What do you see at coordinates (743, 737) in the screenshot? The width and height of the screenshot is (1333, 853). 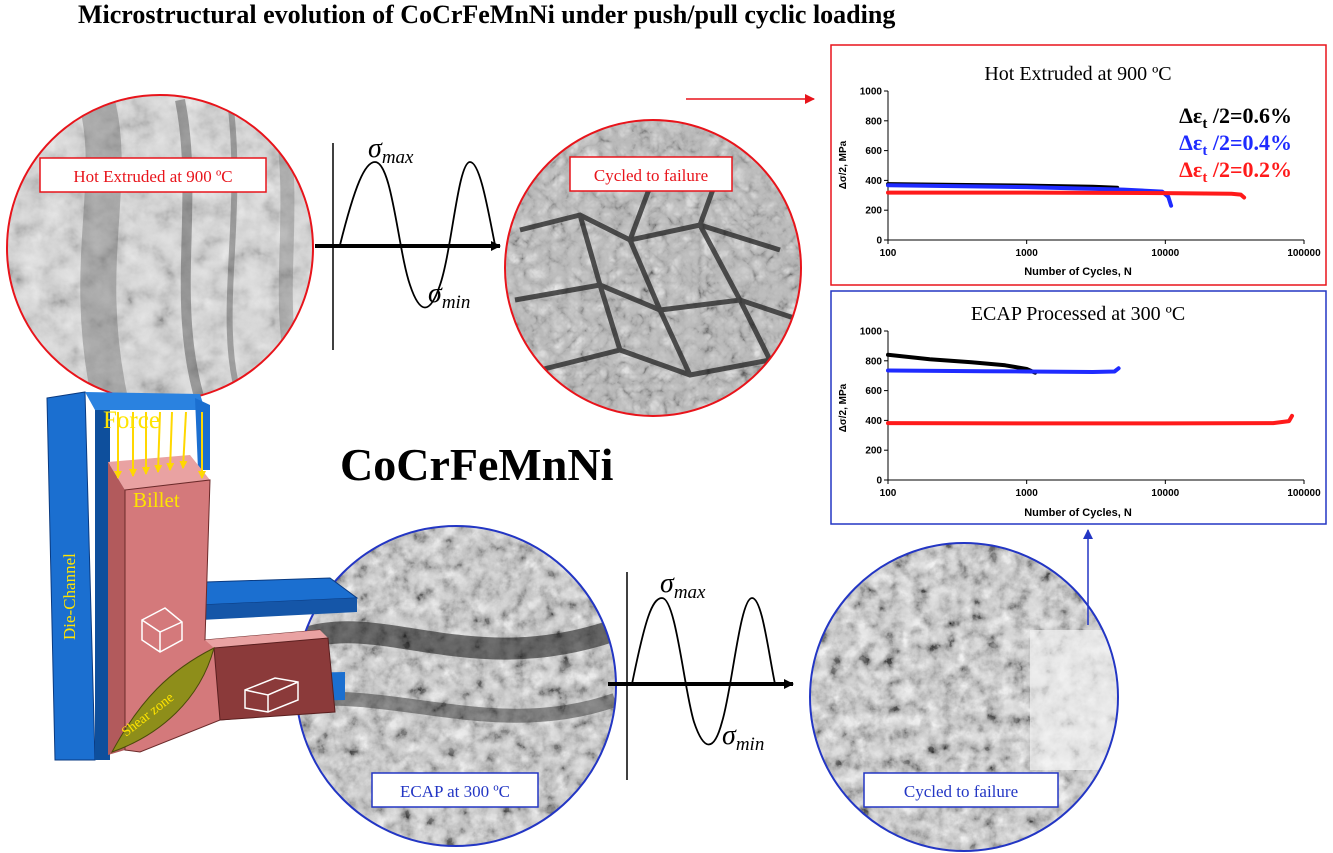 I see `sigma-min-bottom: σmin` at bounding box center [743, 737].